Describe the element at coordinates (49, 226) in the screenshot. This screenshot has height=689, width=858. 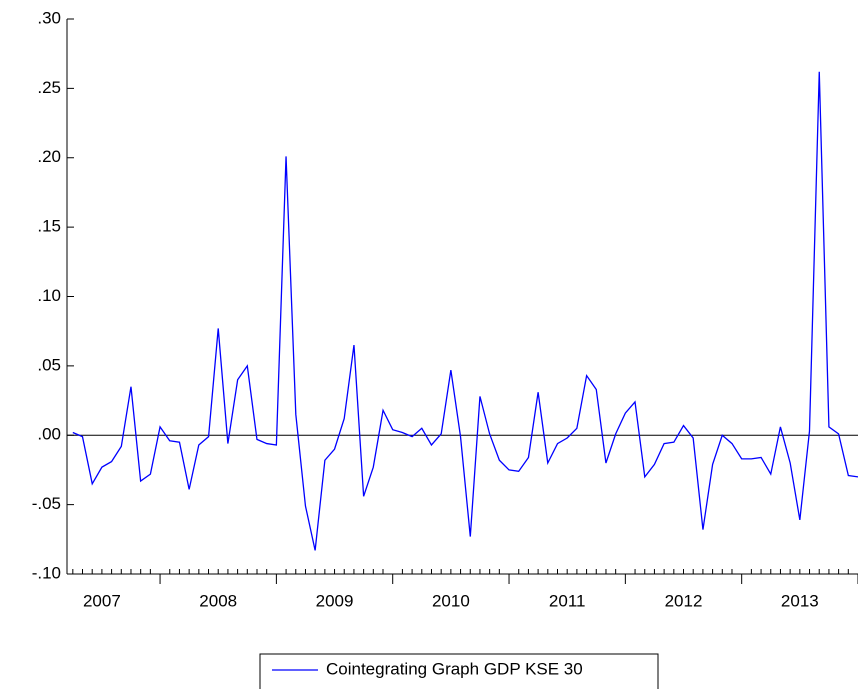
I see `y-tick-label: .15` at that location.